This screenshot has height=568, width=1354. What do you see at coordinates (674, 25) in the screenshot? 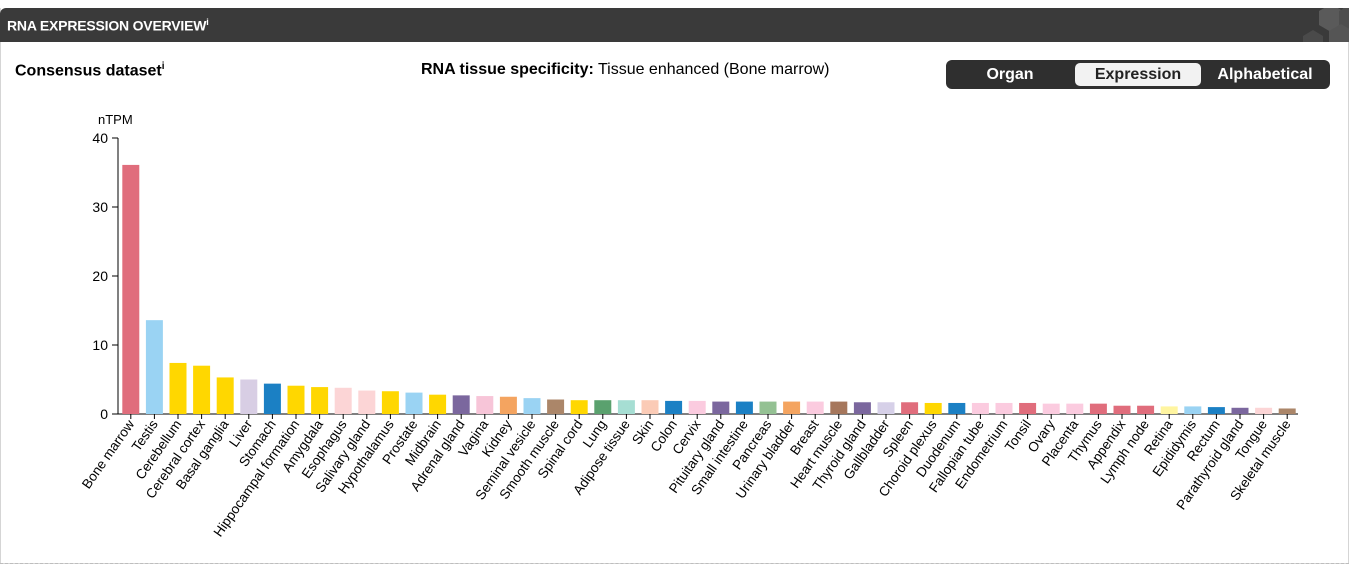
I see `panel-header: RNA EXPRESSION OVERVIEWi` at bounding box center [674, 25].